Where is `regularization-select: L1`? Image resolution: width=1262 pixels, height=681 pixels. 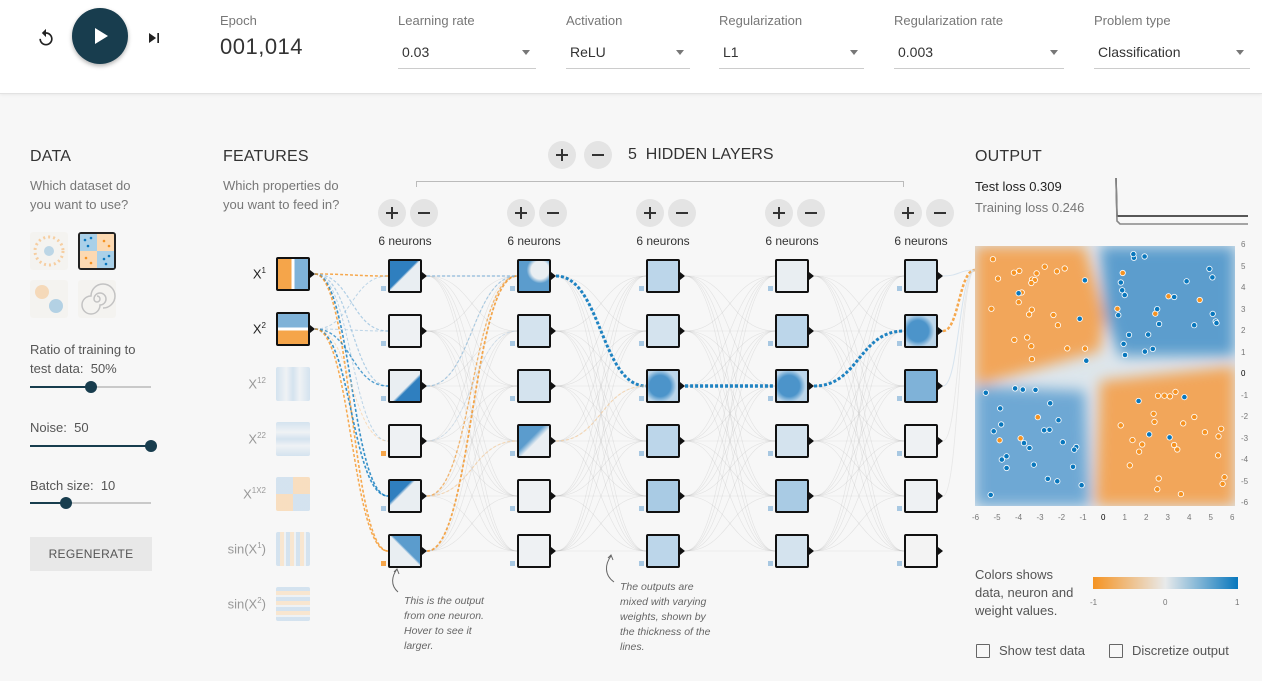 regularization-select: L1 is located at coordinates (791, 53).